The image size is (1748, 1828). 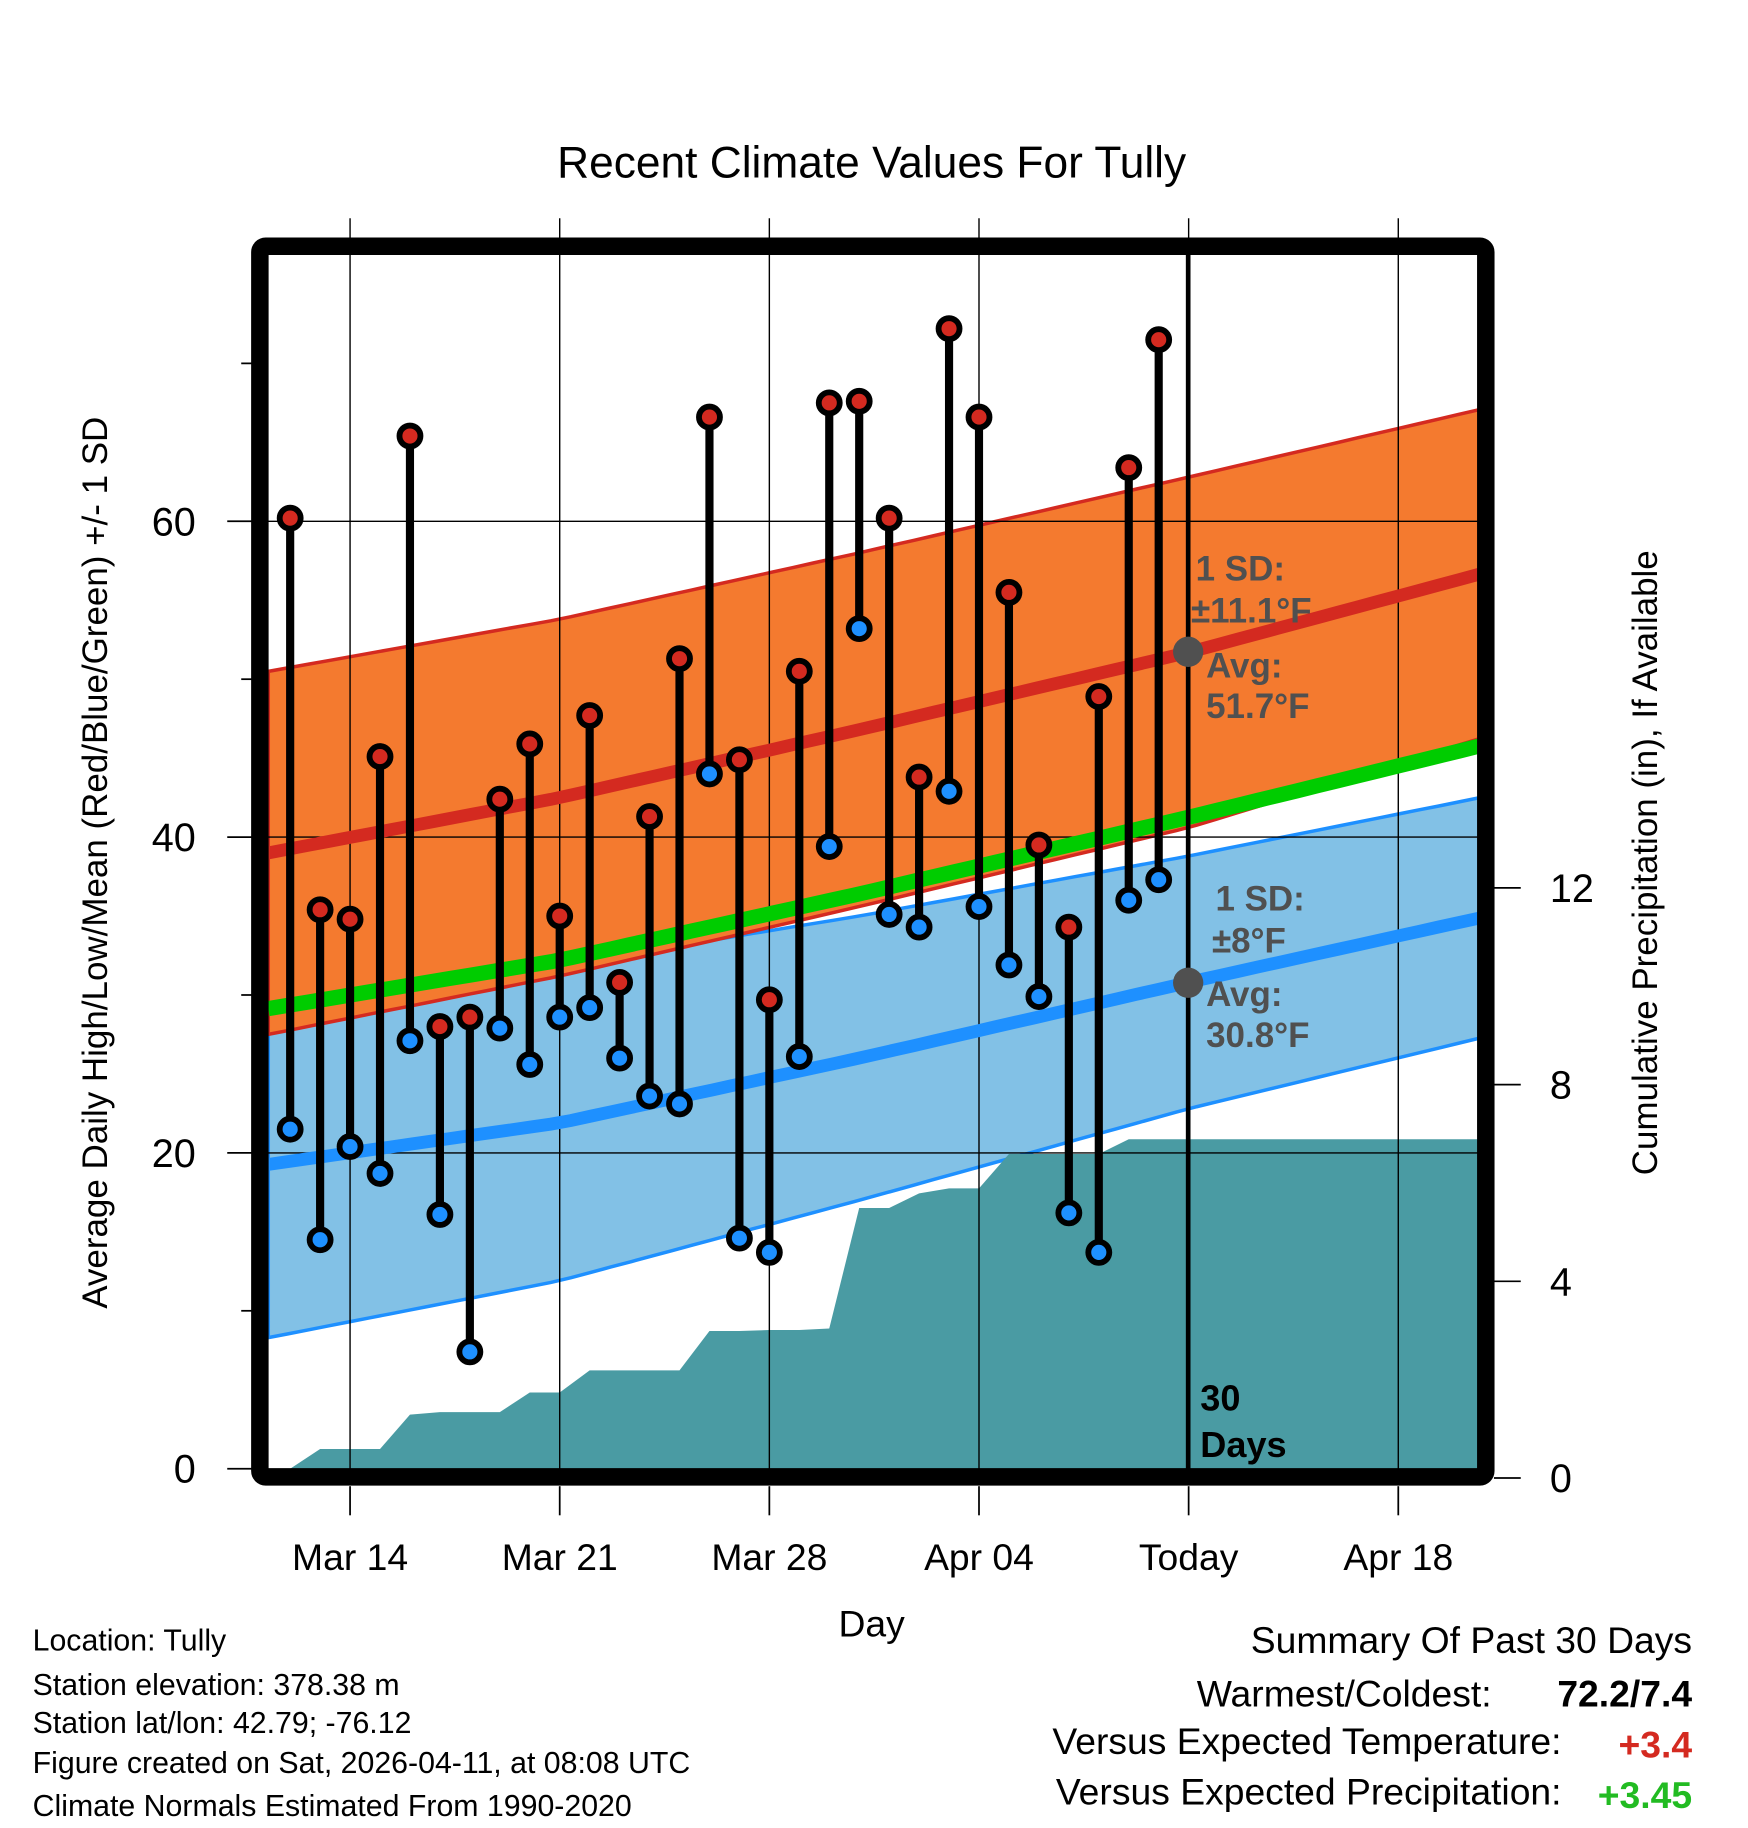 What do you see at coordinates (174, 1154) in the screenshot?
I see `y-tick-label: 20` at bounding box center [174, 1154].